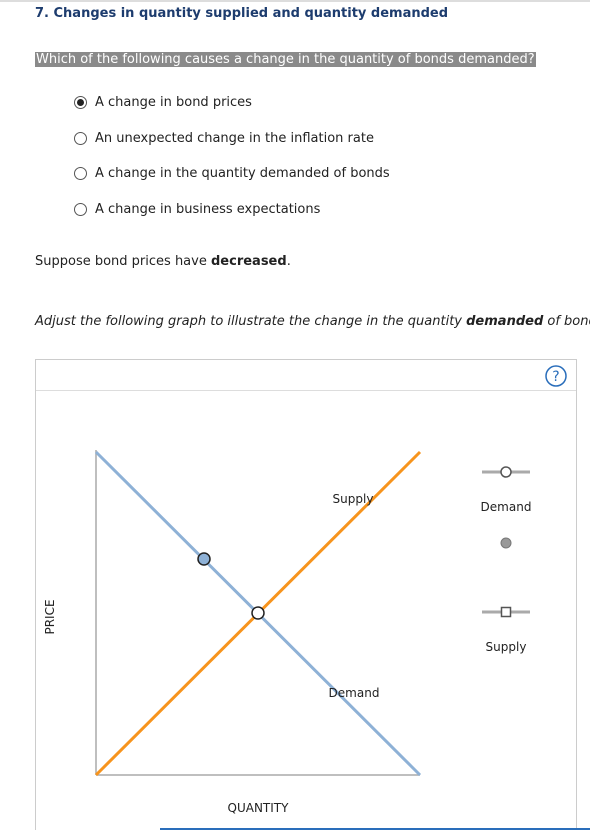 Image resolution: width=590 pixels, height=830 pixels. I want to click on scenario: Suppose bond prices have decreased., so click(163, 261).